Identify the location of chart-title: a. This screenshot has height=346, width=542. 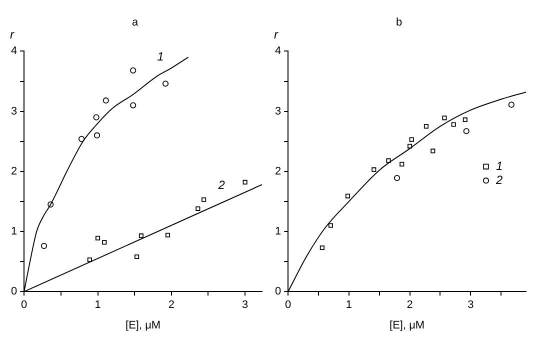
(135, 22).